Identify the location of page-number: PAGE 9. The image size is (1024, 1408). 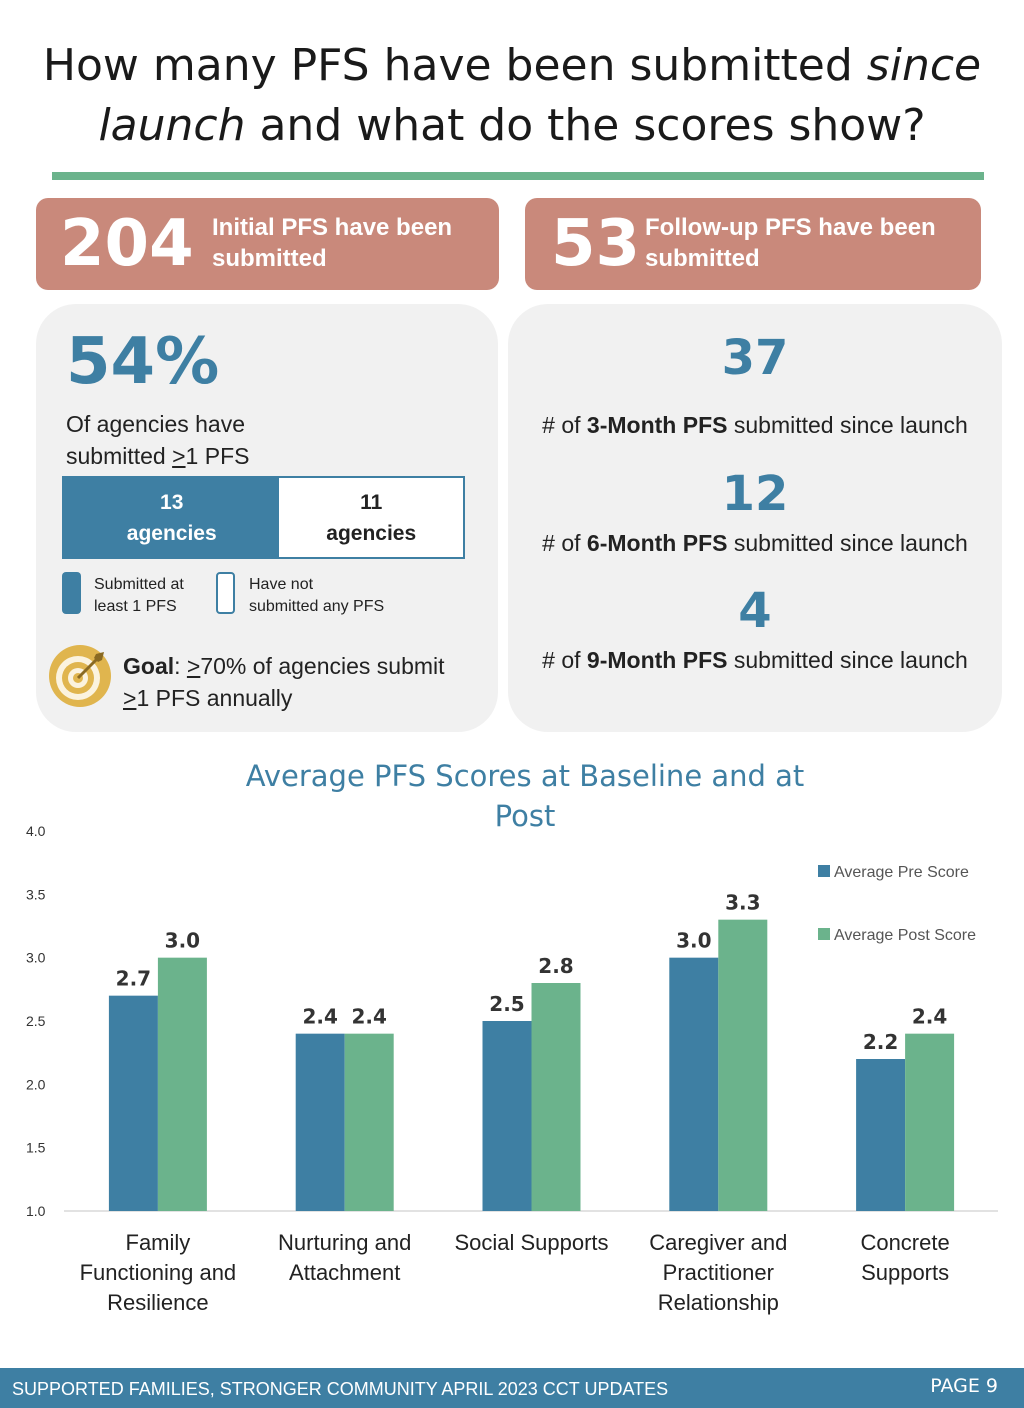
(964, 1386).